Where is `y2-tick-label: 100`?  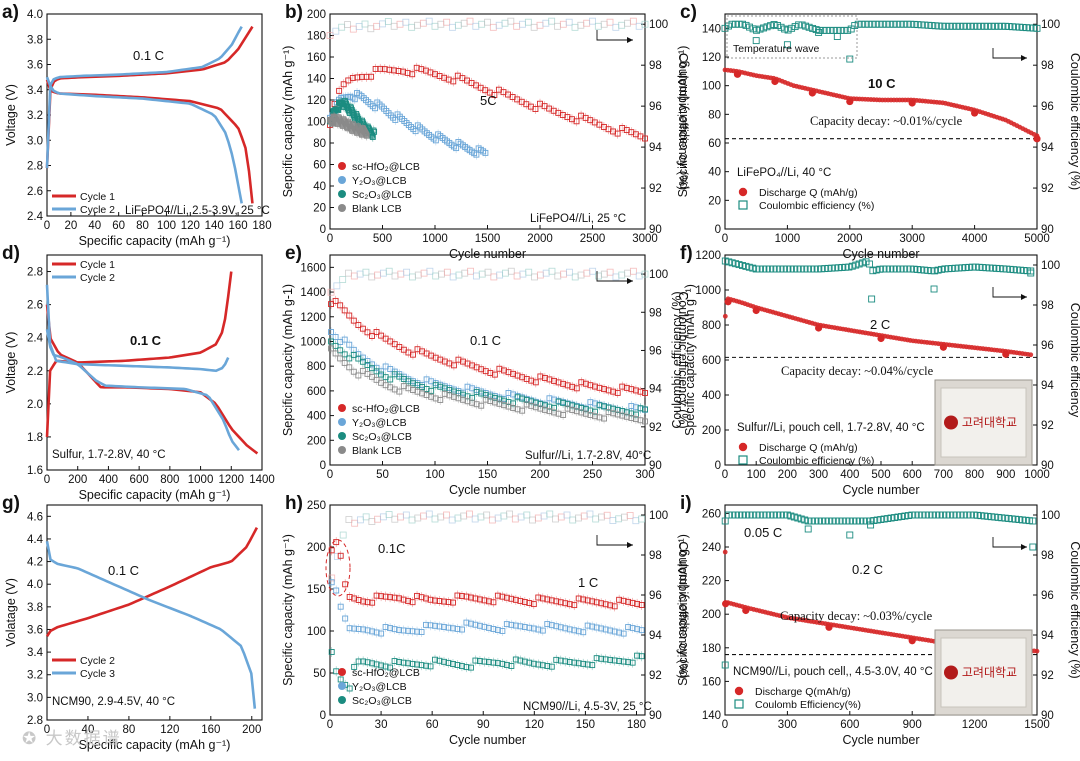
y2-tick-label: 100 is located at coordinates (658, 25).